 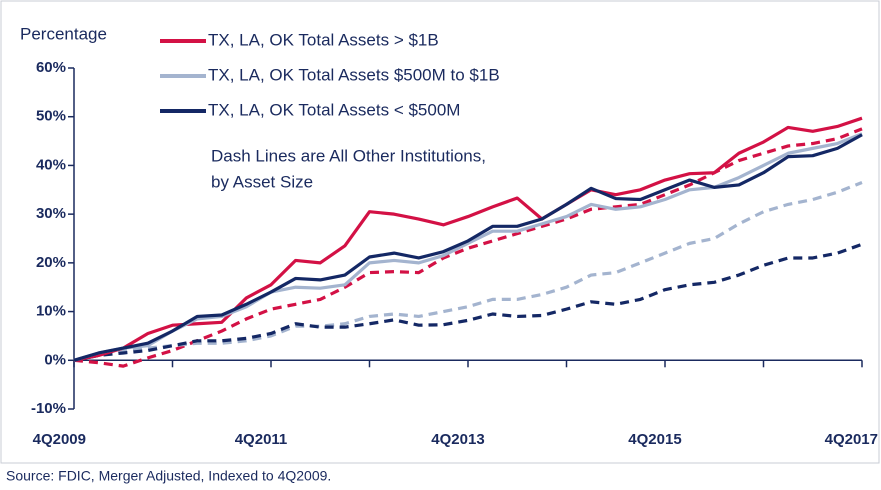 What do you see at coordinates (48, 408) in the screenshot?
I see `y-tick-label: -10%` at bounding box center [48, 408].